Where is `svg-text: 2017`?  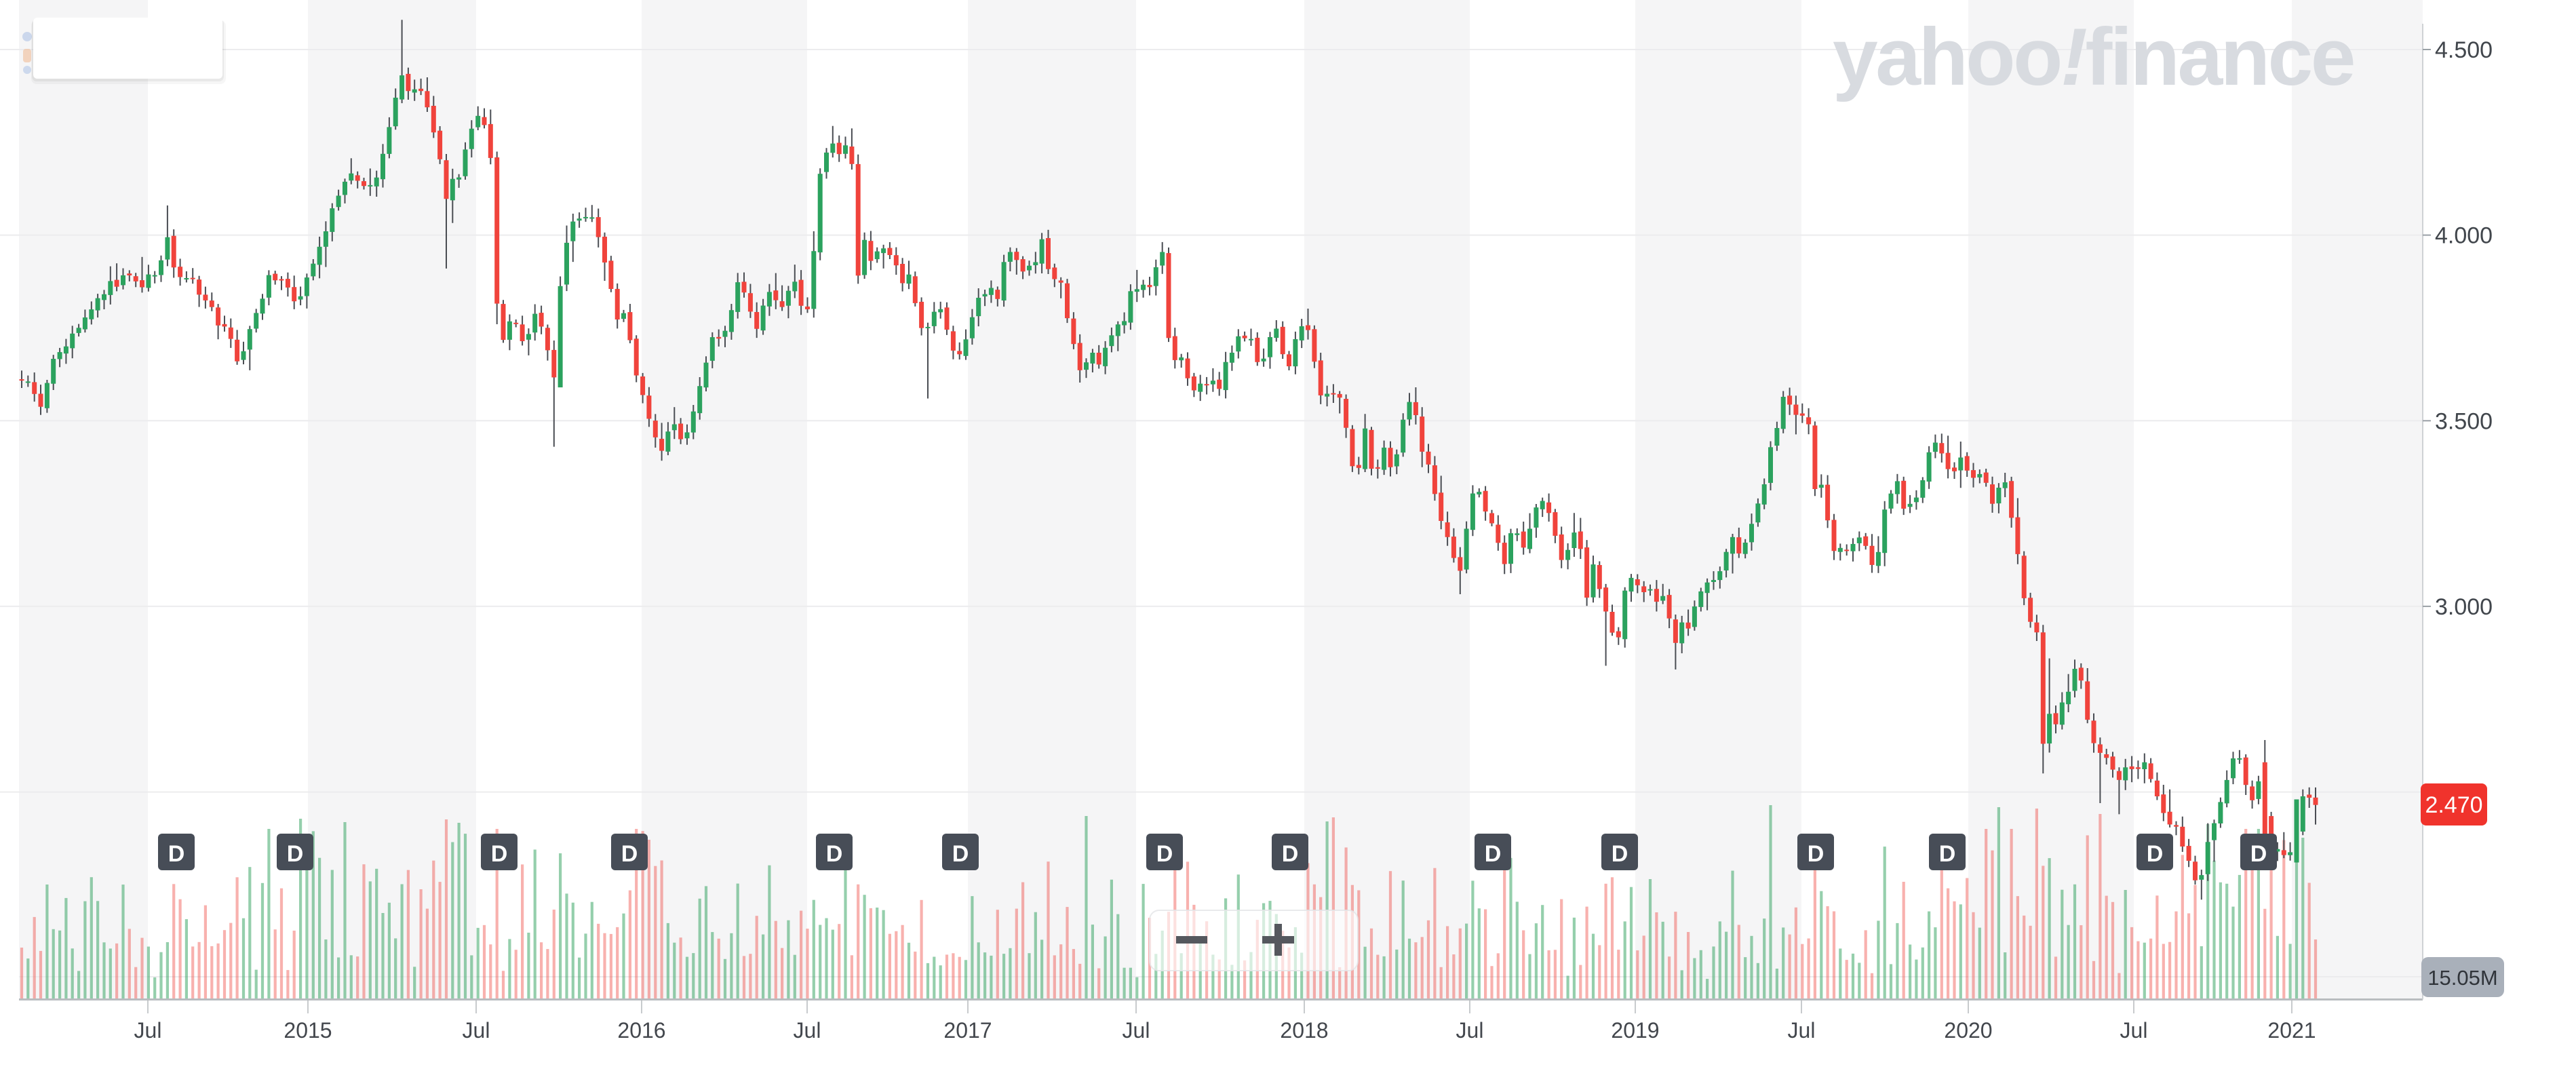
svg-text: 2017 is located at coordinates (967, 1031).